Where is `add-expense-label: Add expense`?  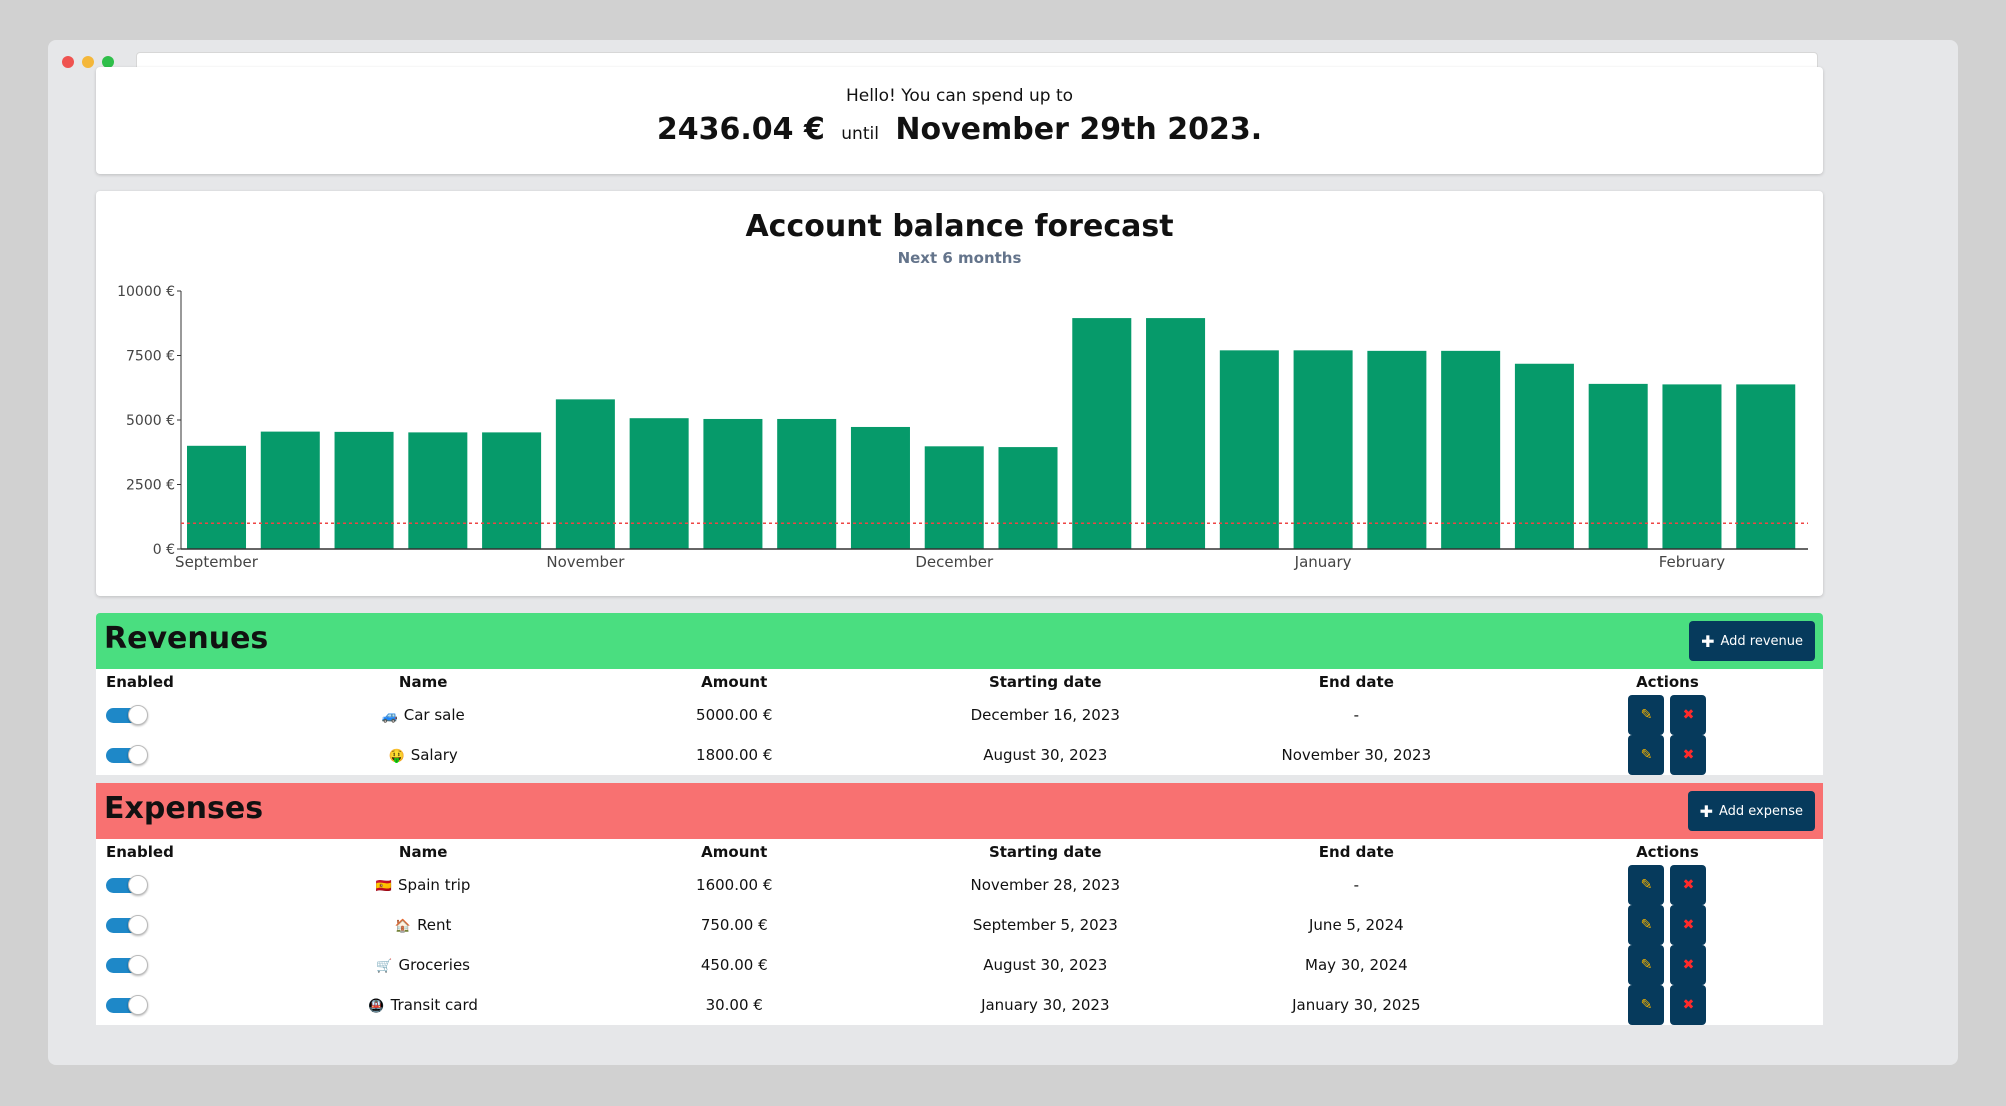
add-expense-label: Add expense is located at coordinates (1760, 811).